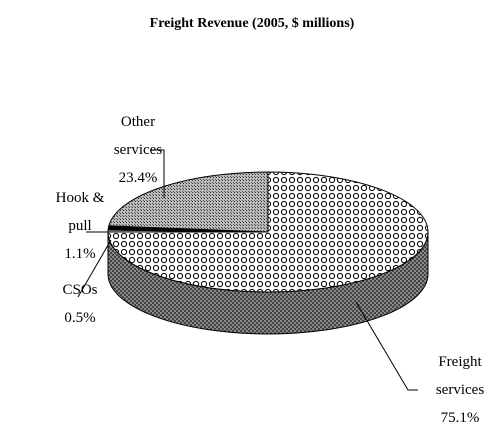 The width and height of the screenshot is (504, 439). I want to click on category-label: CSOs, so click(80, 290).